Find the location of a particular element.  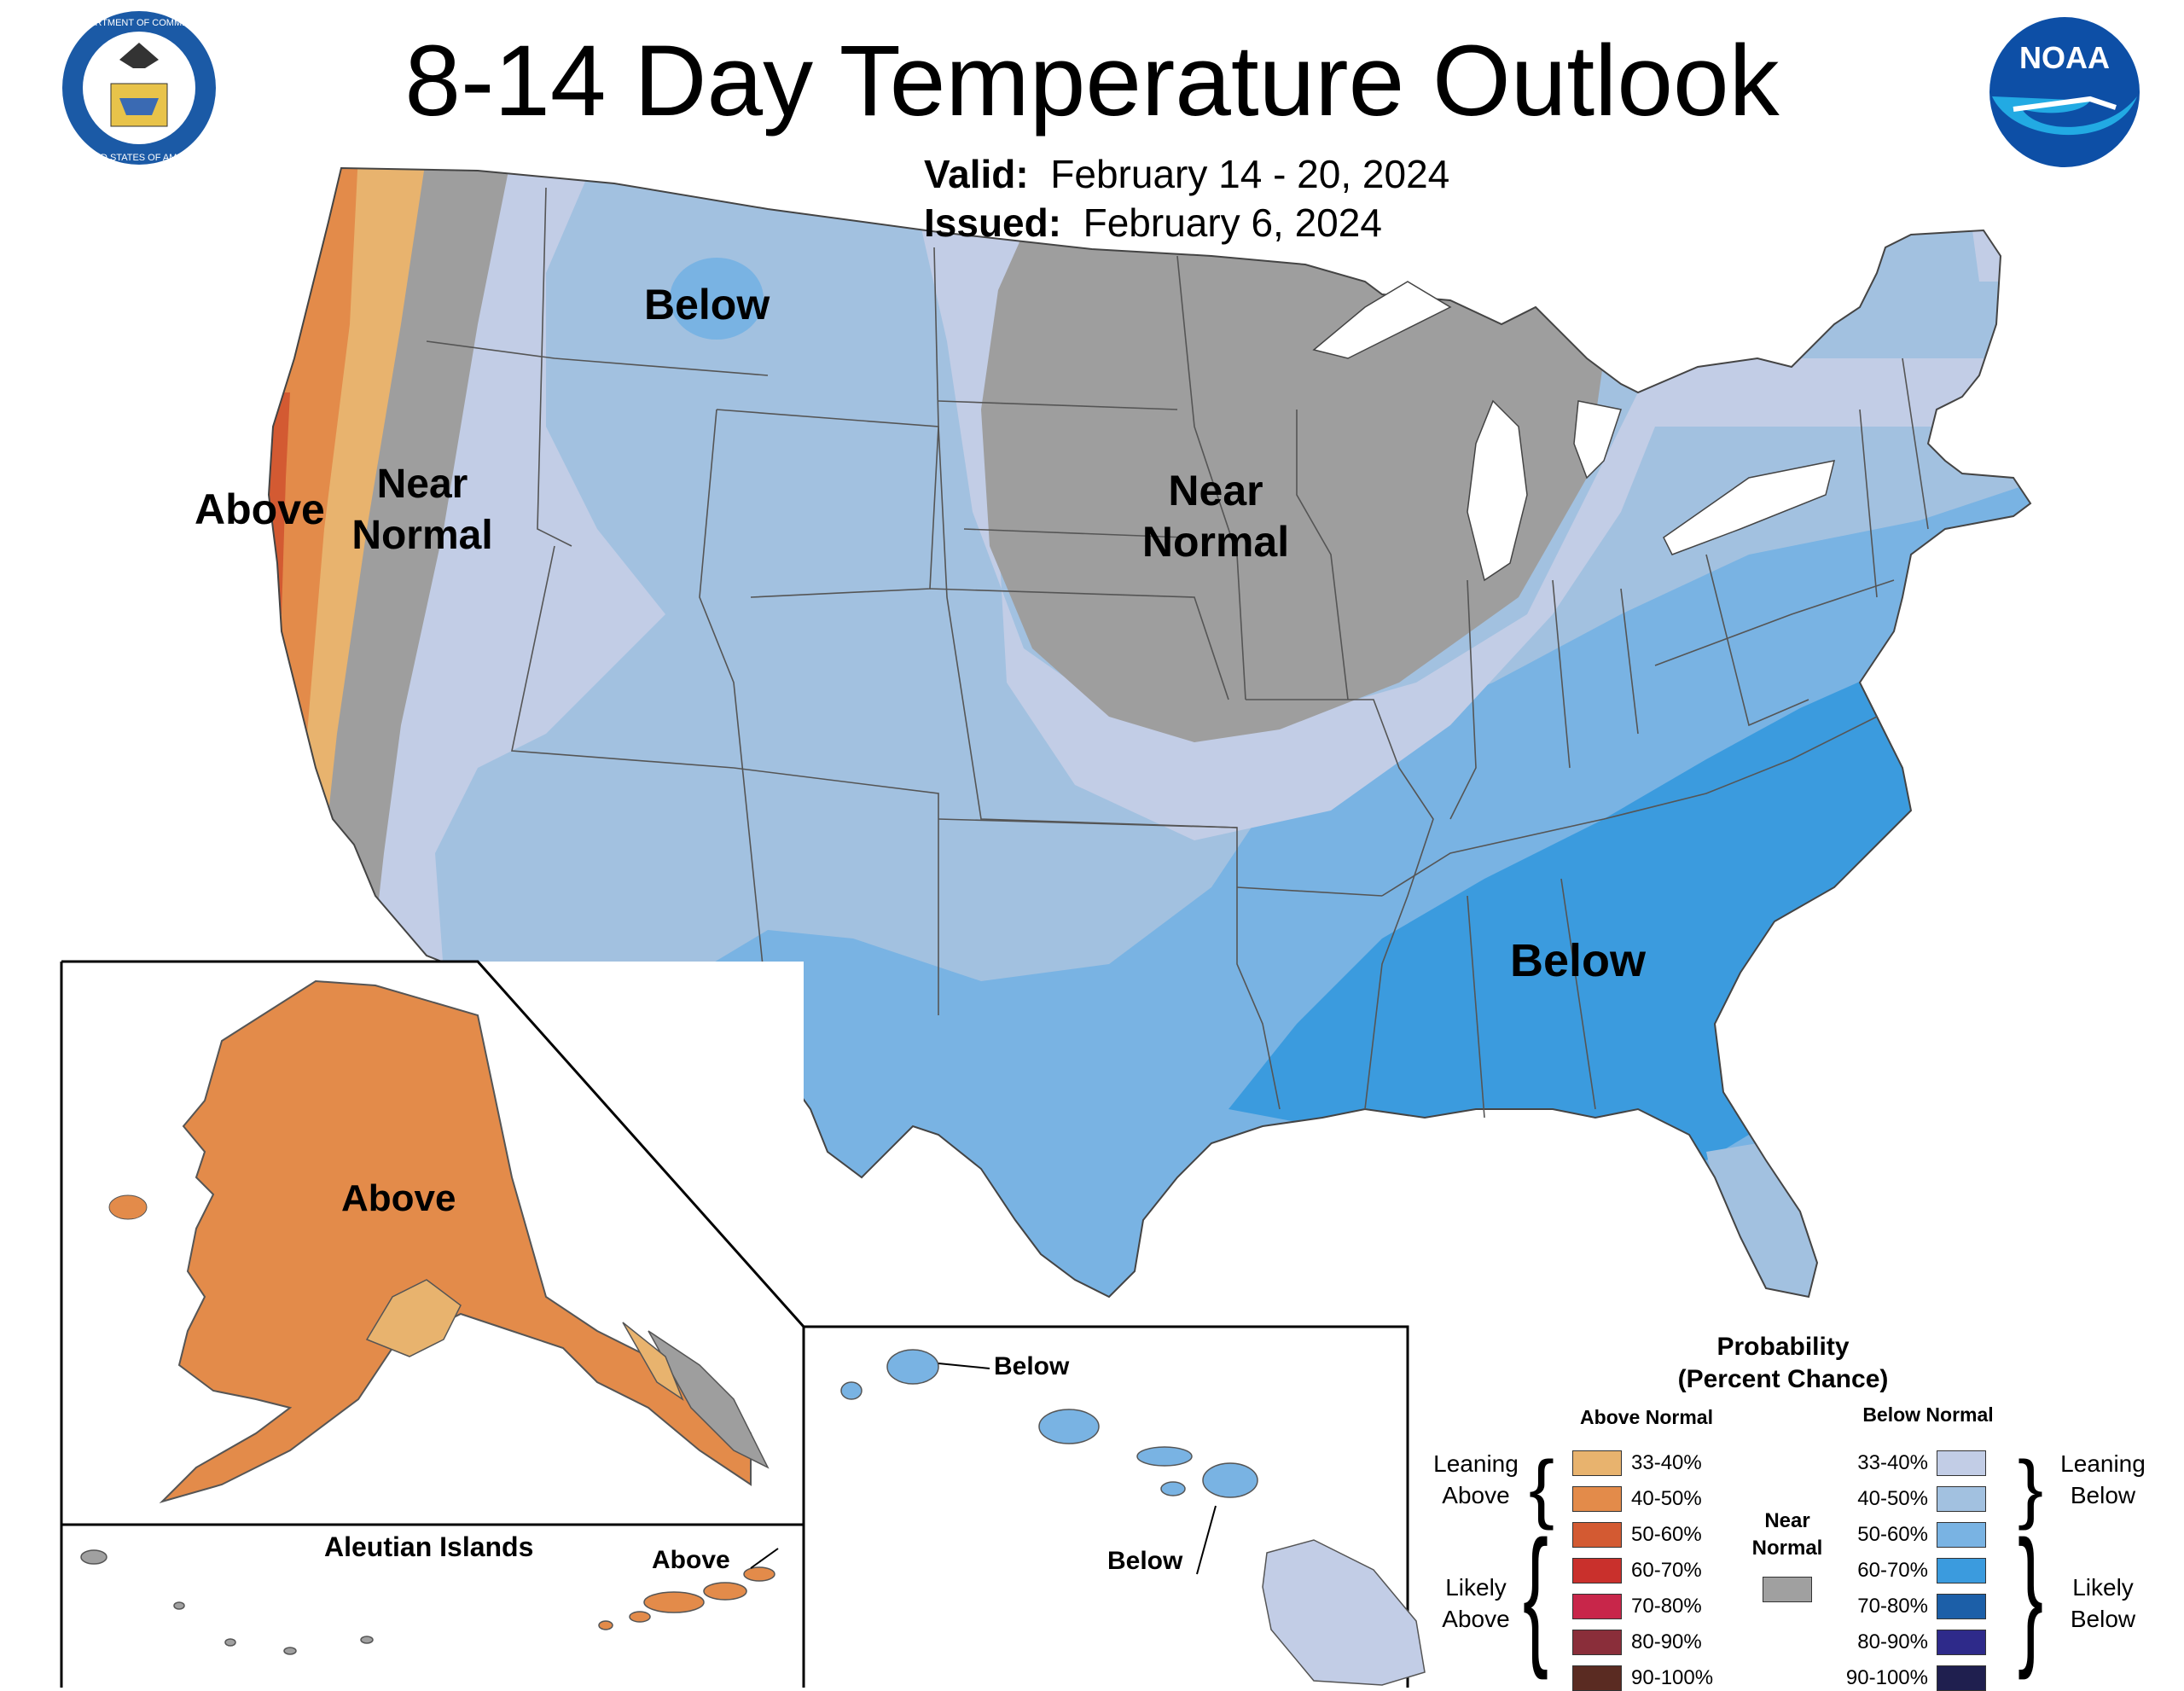

map-title: 8-14 Day Temperature Outlook is located at coordinates (1092, 81).